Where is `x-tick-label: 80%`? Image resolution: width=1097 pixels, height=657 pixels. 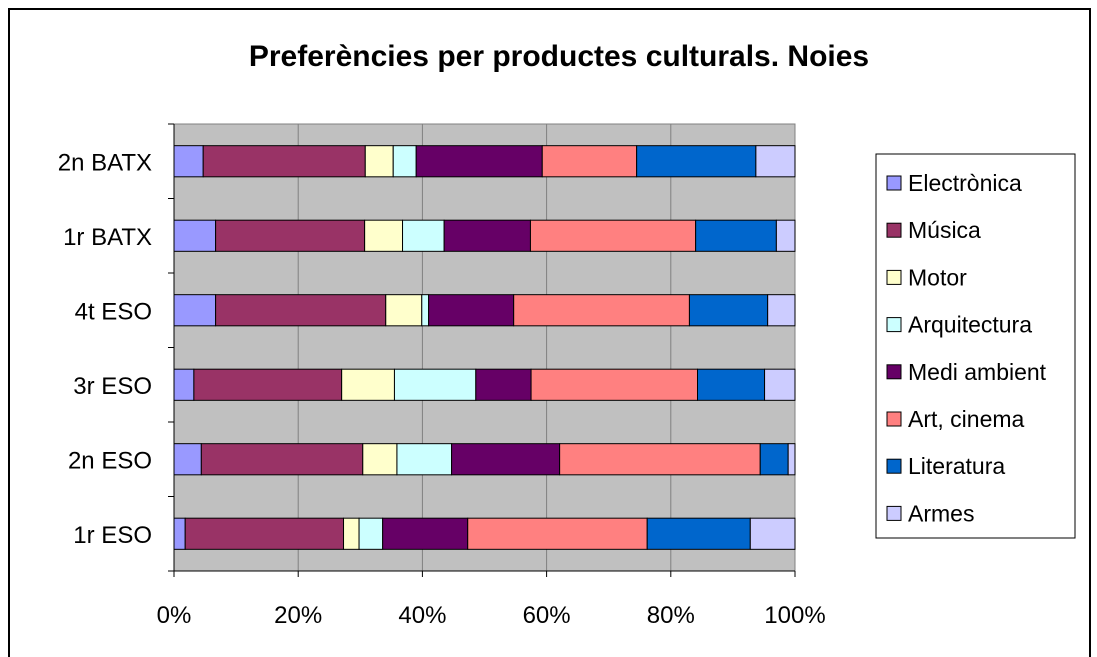 x-tick-label: 80% is located at coordinates (671, 615).